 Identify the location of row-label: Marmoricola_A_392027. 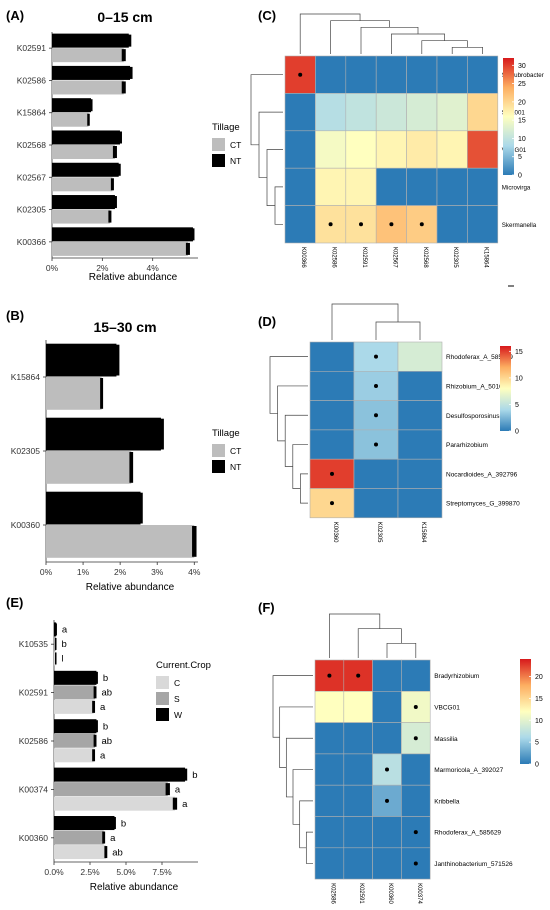
(468, 770).